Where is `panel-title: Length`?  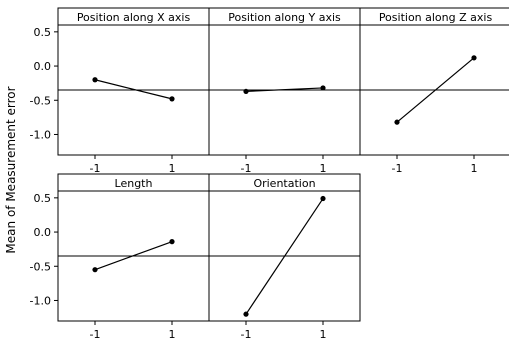
panel-title: Length is located at coordinates (134, 183).